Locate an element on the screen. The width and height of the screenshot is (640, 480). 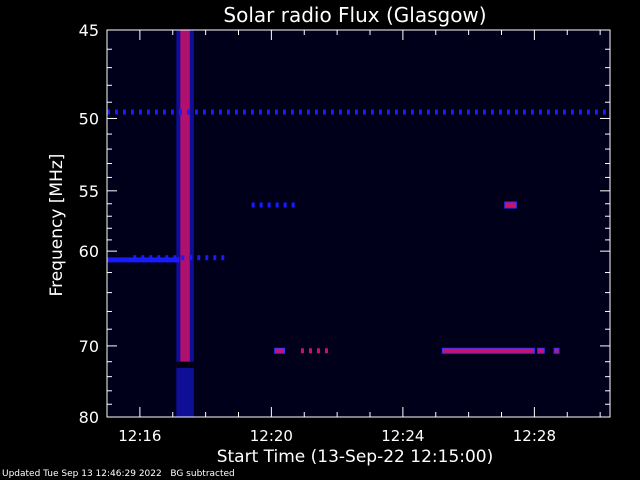
y-tick-label: 60 is located at coordinates (89, 251).